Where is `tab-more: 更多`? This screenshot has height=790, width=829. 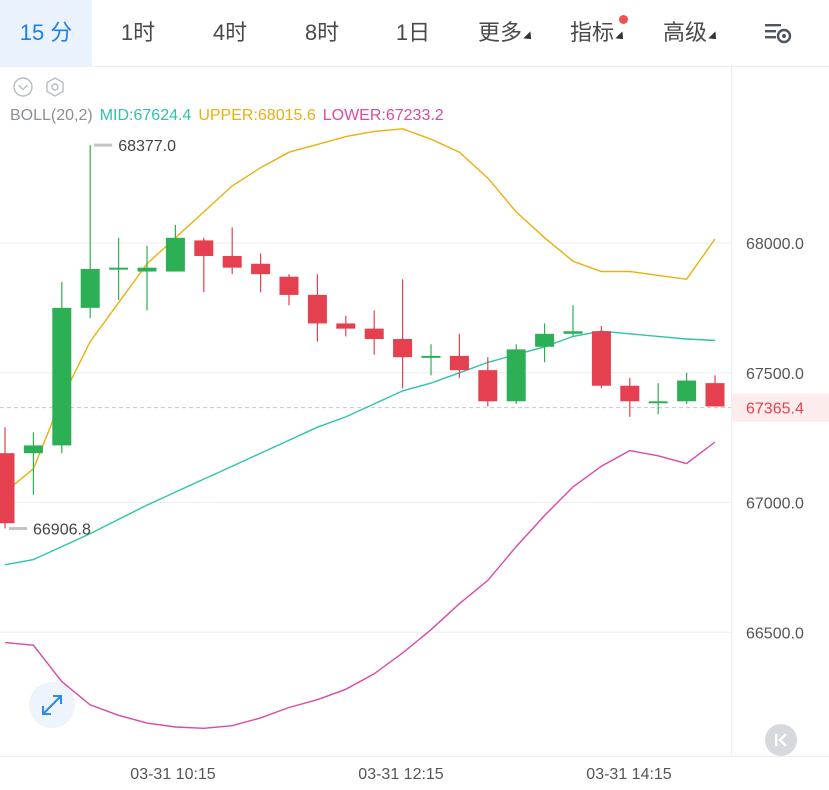
tab-more: 更多 is located at coordinates (506, 33).